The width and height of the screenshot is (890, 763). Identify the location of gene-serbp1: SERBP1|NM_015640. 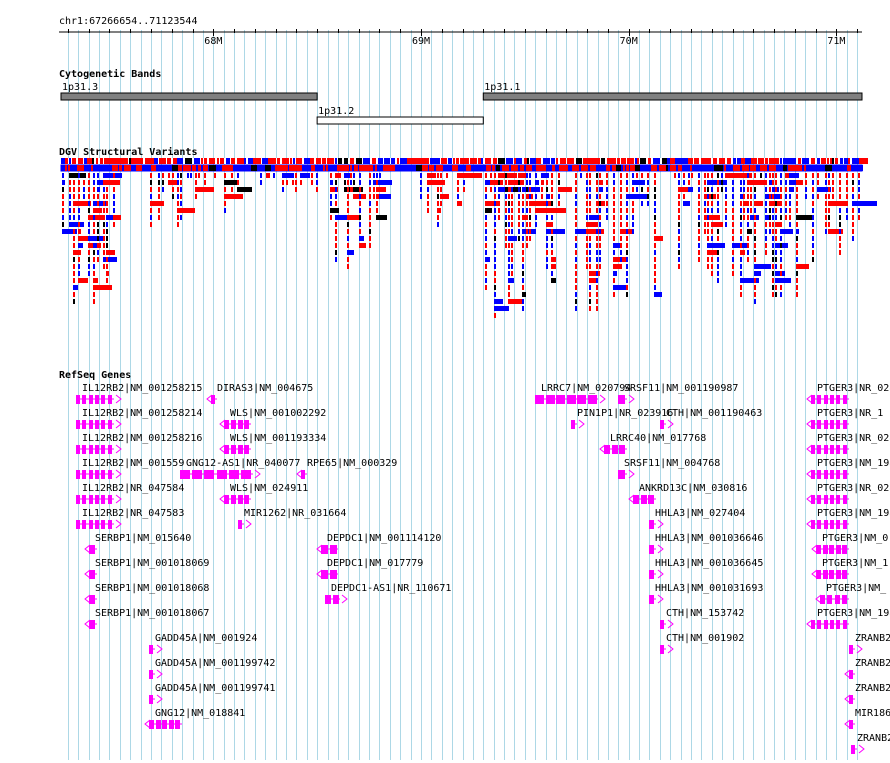
(137, 543).